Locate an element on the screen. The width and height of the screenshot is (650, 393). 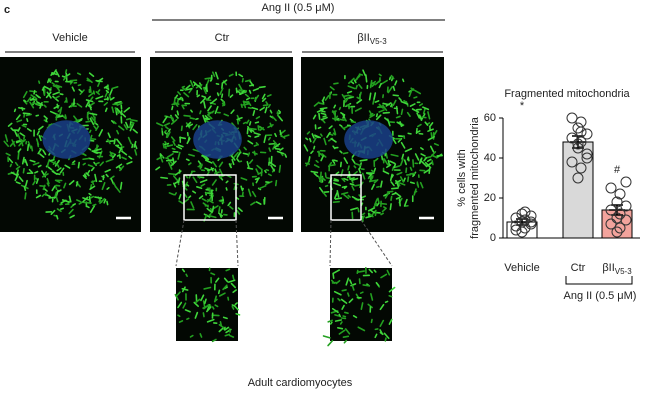
ctr-label: Ctr is located at coordinates (222, 38).